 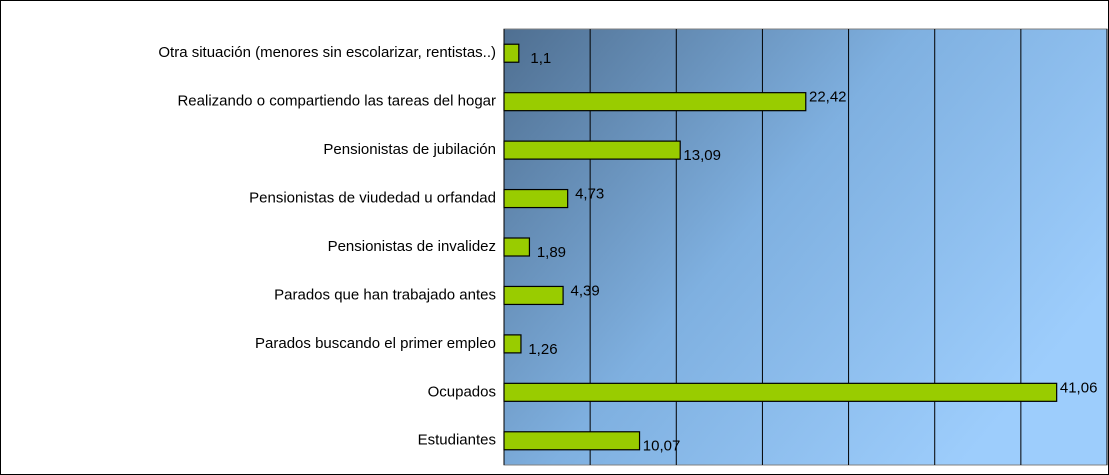 I want to click on value-label: 41,06, so click(x=1079, y=387).